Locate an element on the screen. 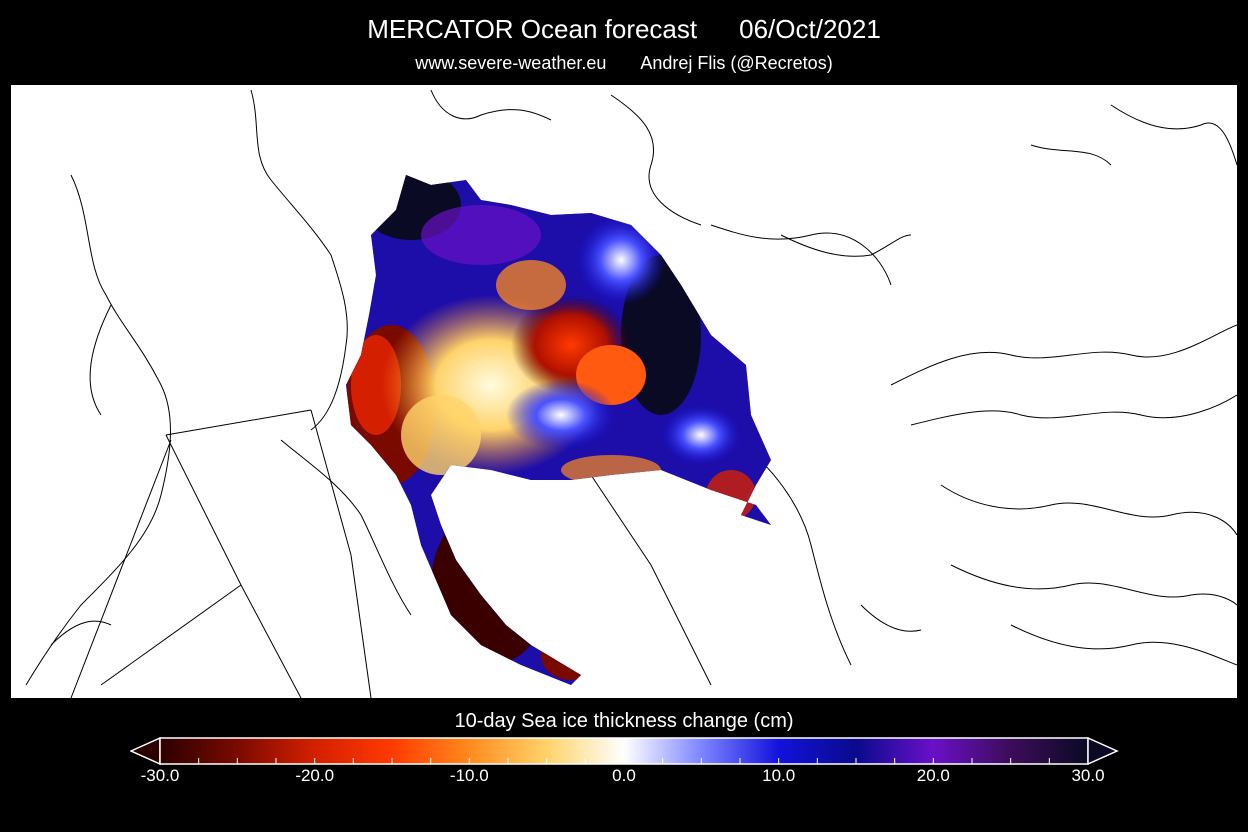  model-name: MERCATOR Ocean forecast is located at coordinates (532, 29).